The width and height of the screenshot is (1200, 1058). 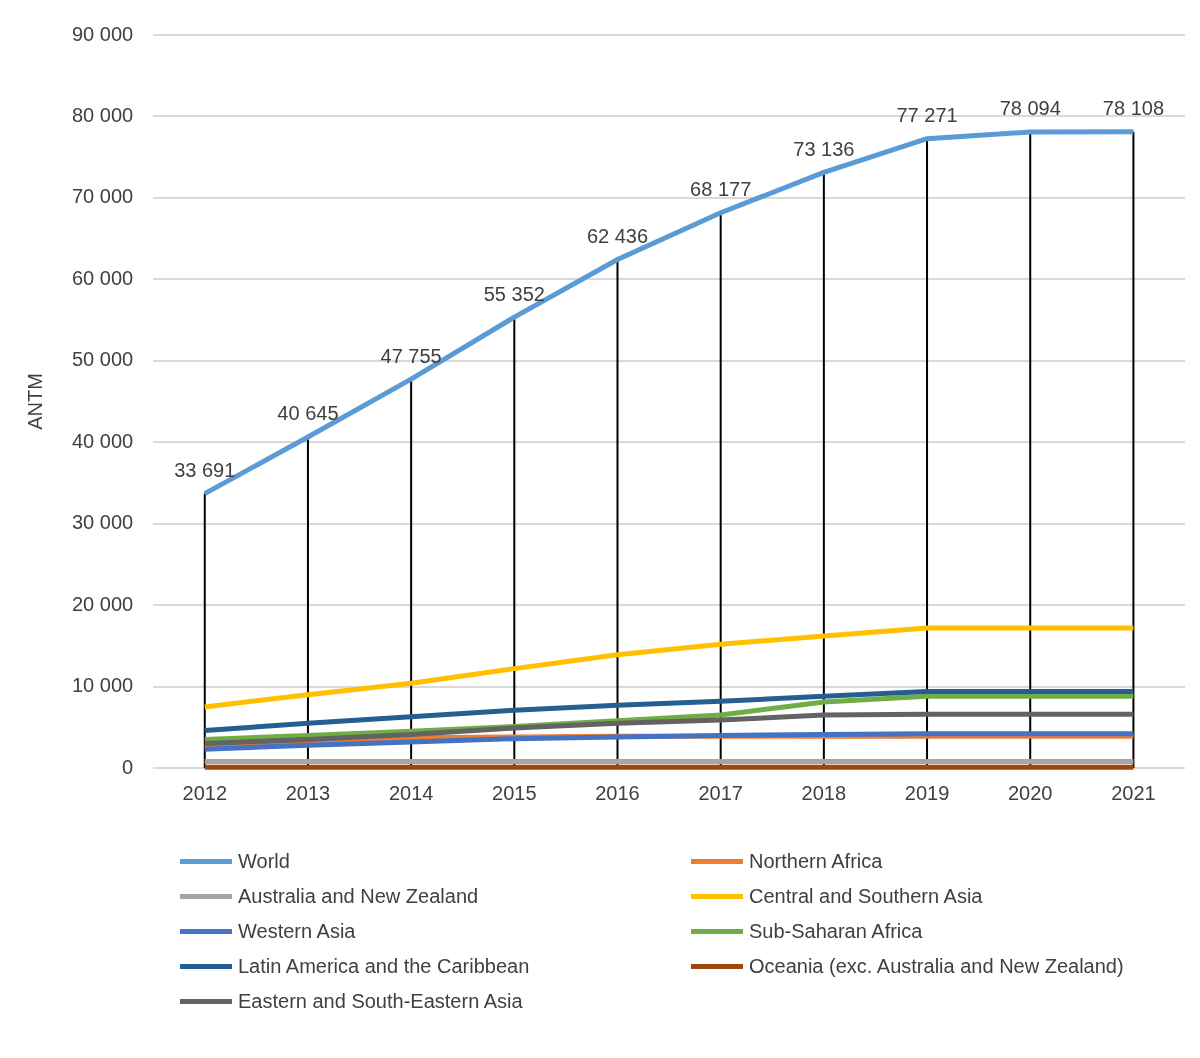 What do you see at coordinates (205, 470) in the screenshot?
I see `data-label: 33 691` at bounding box center [205, 470].